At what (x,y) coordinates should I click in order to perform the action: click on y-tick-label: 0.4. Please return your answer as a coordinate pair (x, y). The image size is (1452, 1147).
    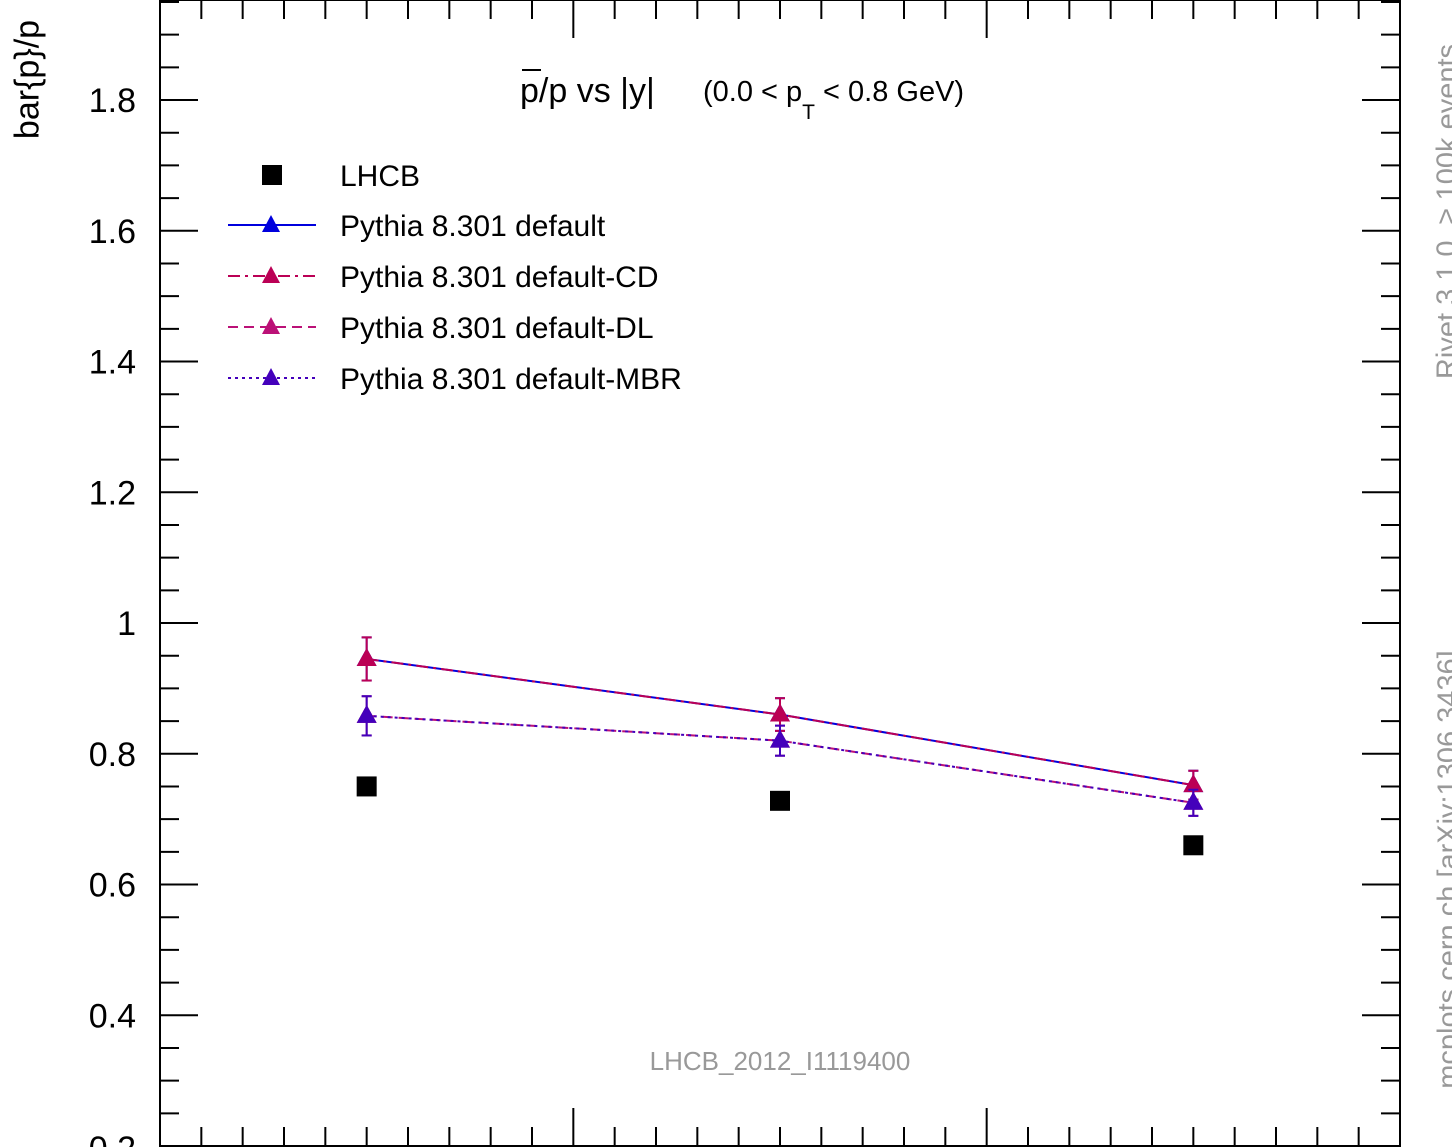
    Looking at the image, I should click on (112, 1016).